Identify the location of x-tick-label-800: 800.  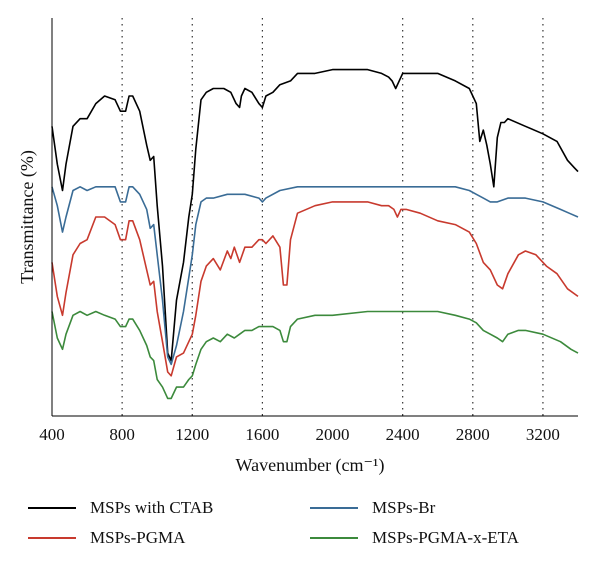
(122, 434).